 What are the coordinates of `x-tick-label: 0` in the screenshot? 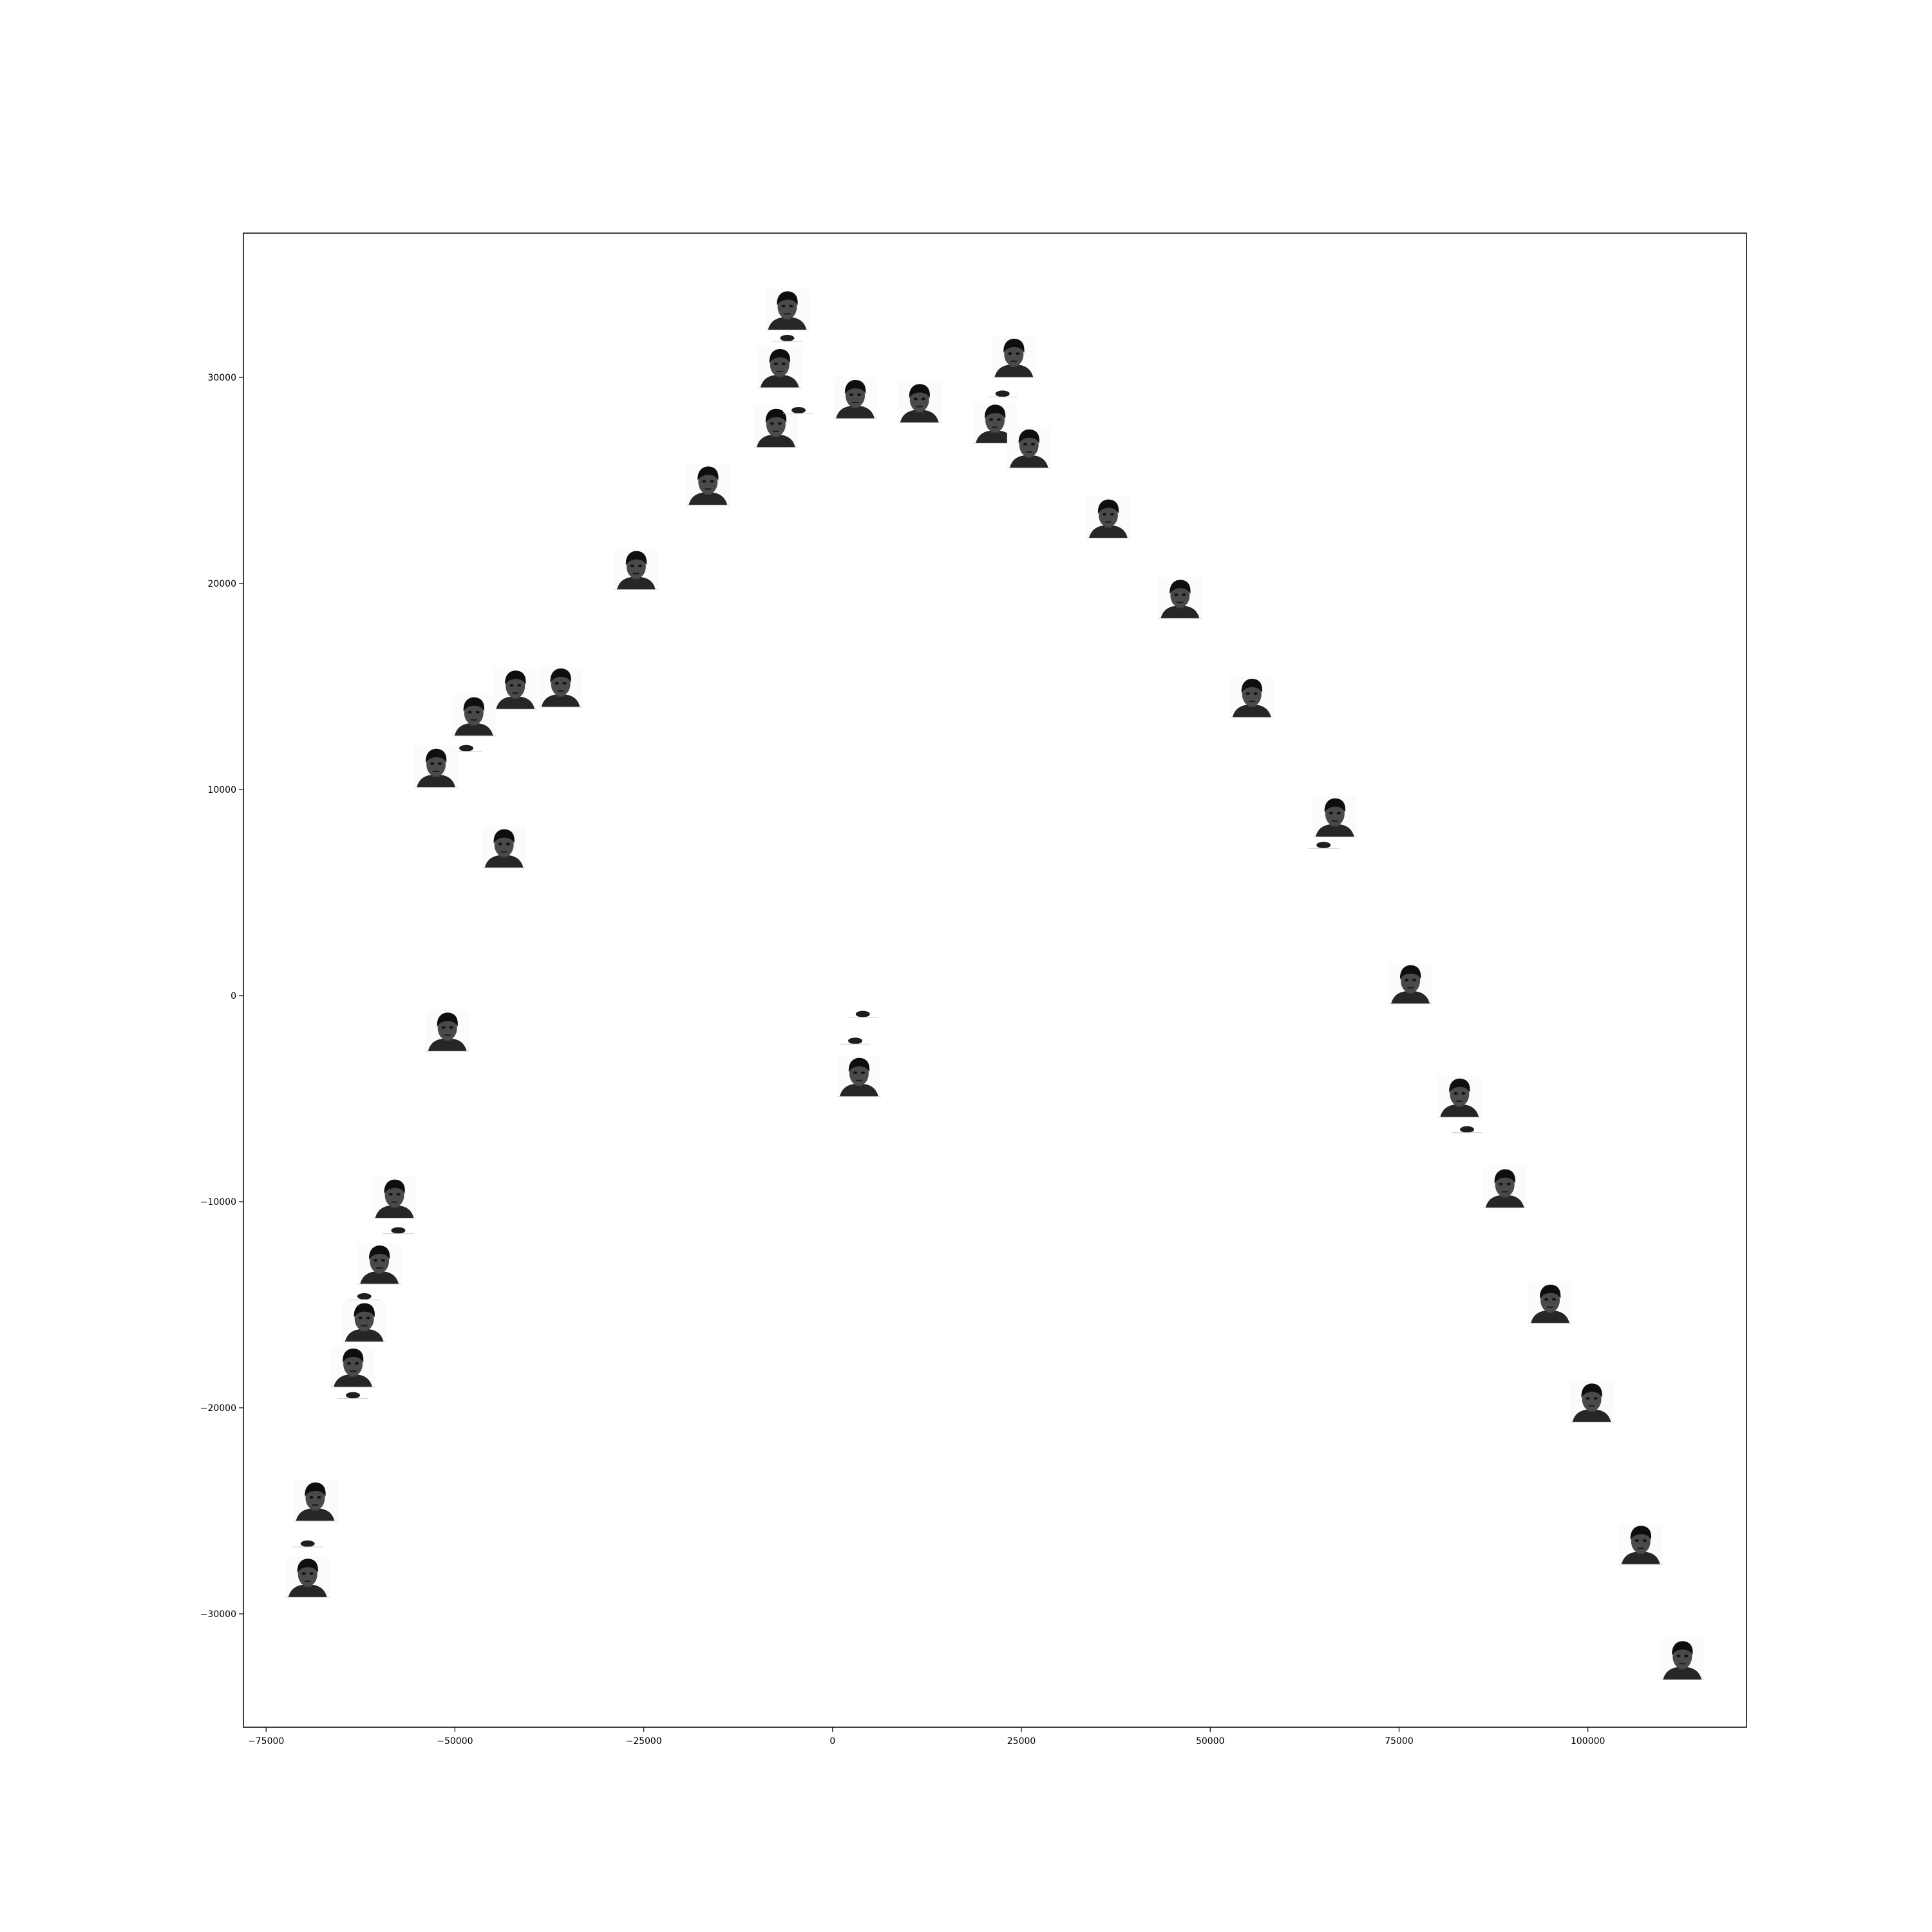 It's located at (832, 1741).